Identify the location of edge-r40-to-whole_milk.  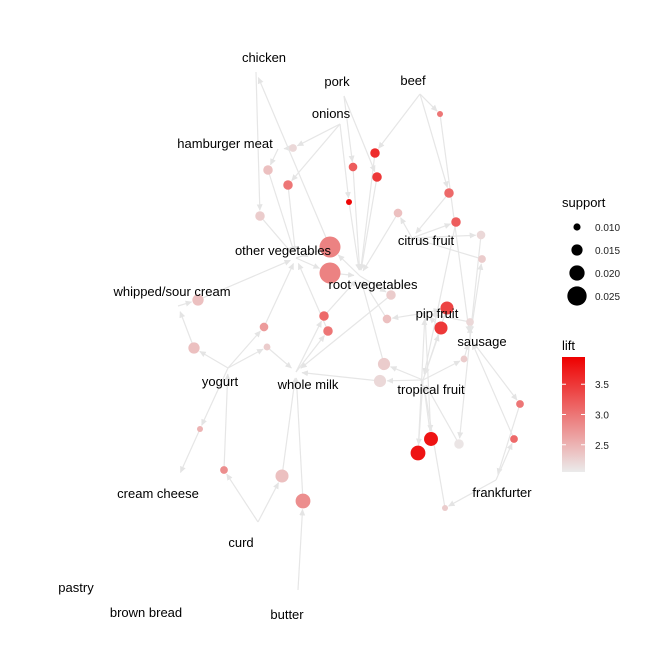
(298, 439).